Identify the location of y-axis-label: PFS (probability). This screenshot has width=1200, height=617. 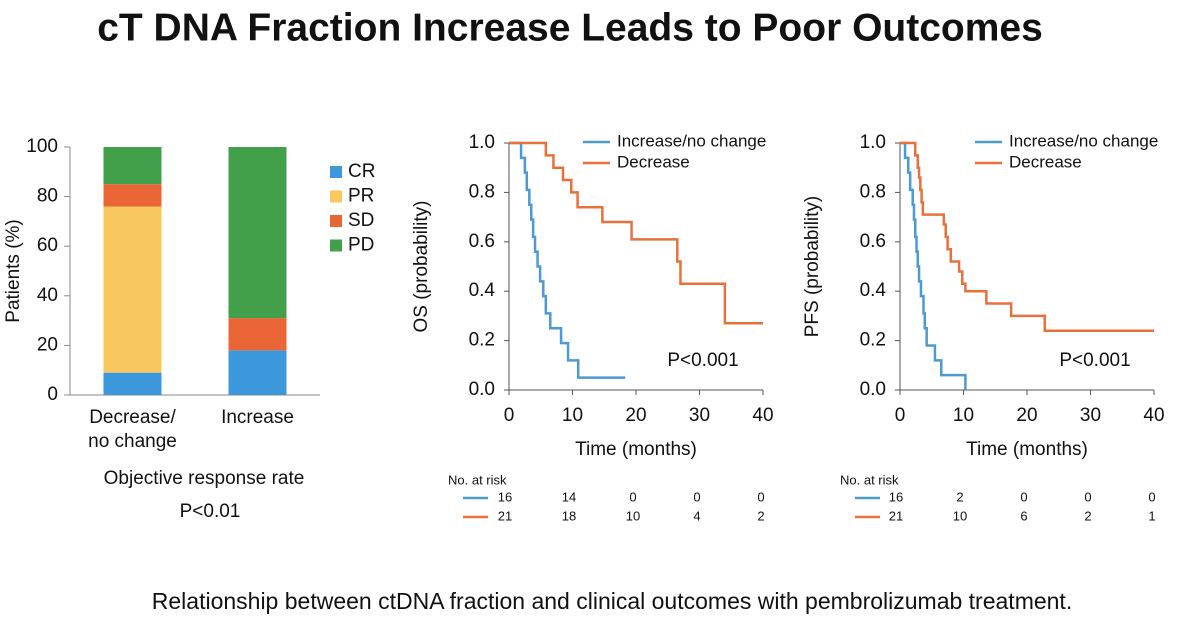
(812, 267).